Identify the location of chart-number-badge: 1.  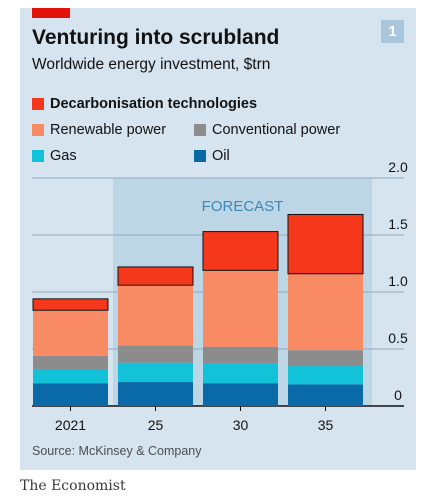
(392, 31).